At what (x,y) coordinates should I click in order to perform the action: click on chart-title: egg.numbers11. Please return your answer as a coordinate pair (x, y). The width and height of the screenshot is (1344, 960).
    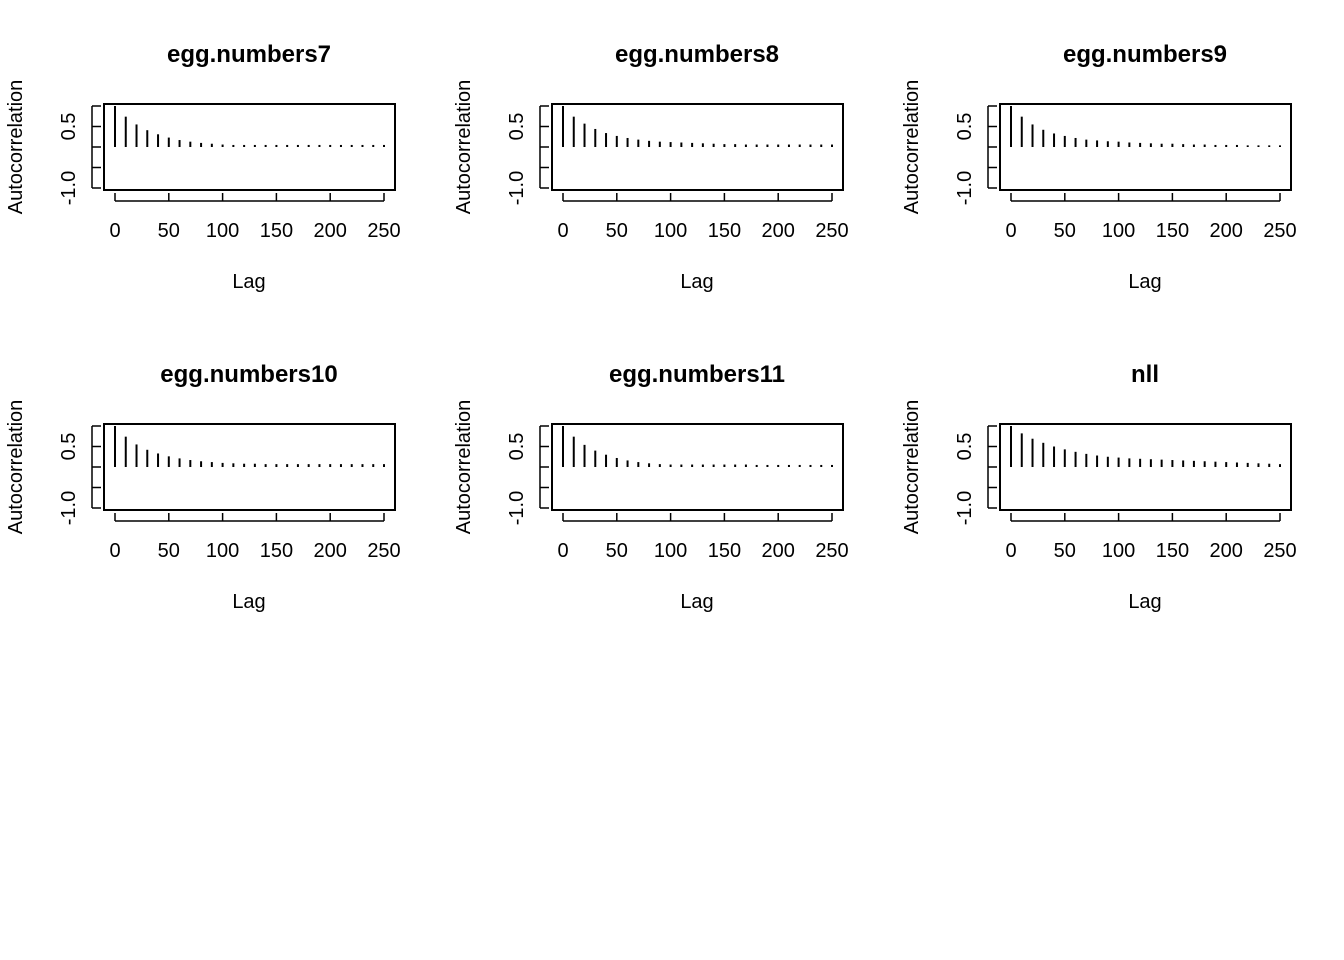
    Looking at the image, I should click on (697, 374).